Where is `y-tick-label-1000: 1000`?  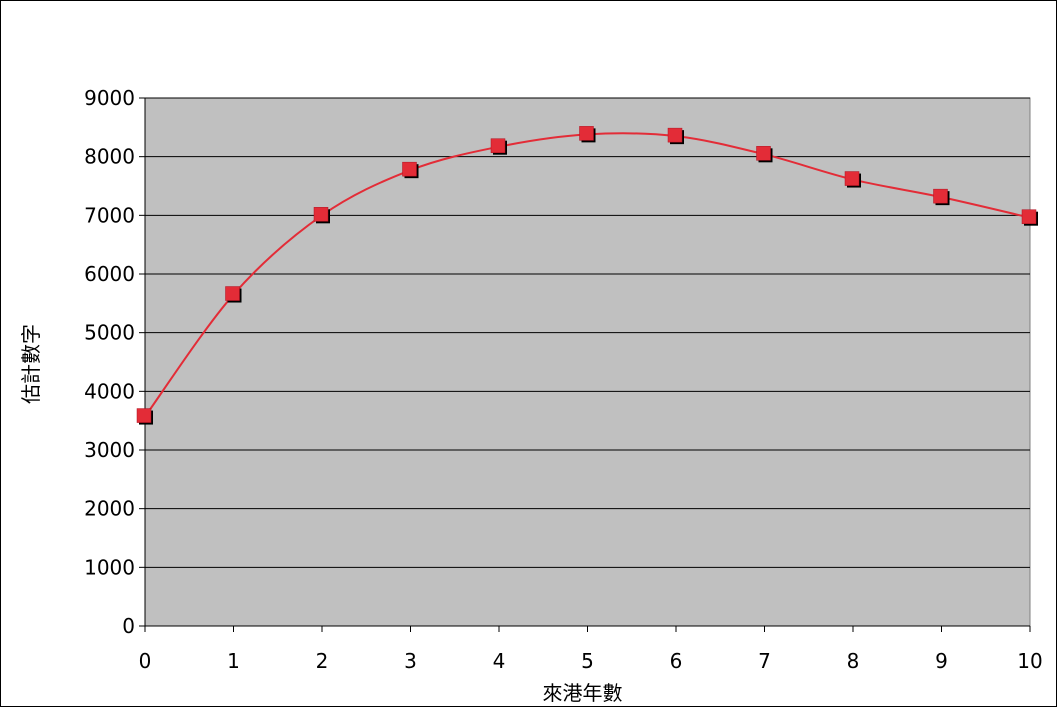 y-tick-label-1000: 1000 is located at coordinates (109, 567).